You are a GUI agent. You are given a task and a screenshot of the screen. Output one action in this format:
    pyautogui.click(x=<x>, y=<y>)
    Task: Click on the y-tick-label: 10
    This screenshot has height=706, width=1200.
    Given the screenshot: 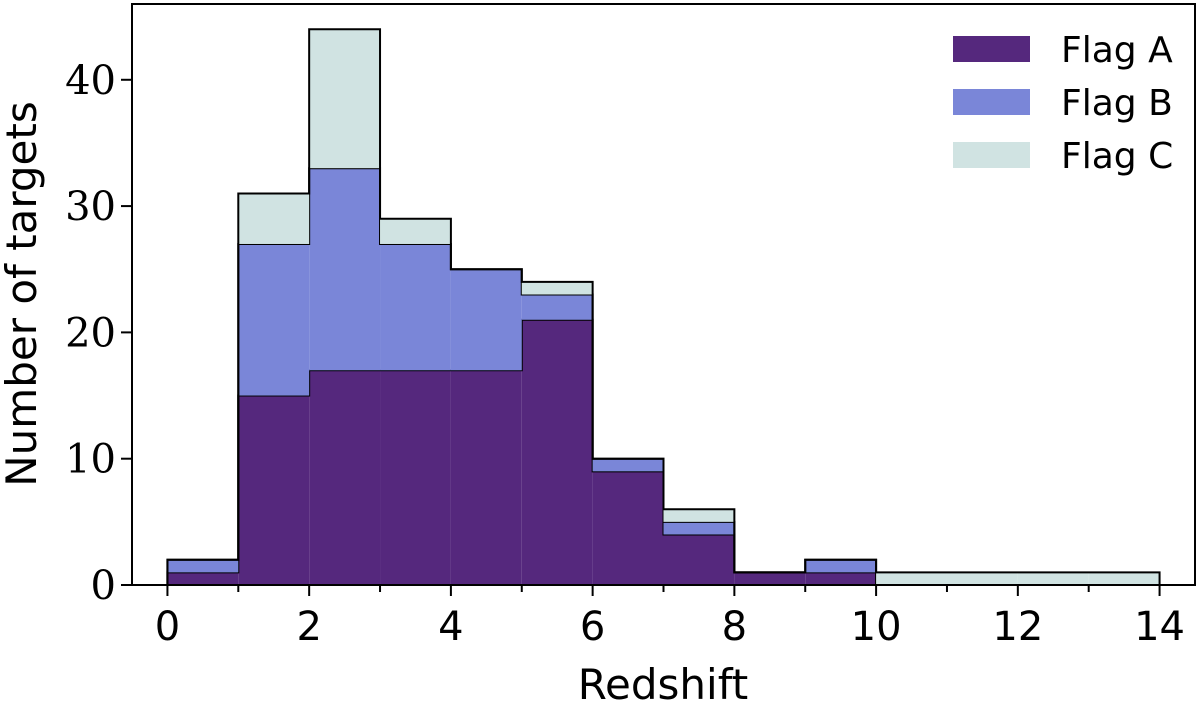 What is the action you would take?
    pyautogui.click(x=90, y=460)
    